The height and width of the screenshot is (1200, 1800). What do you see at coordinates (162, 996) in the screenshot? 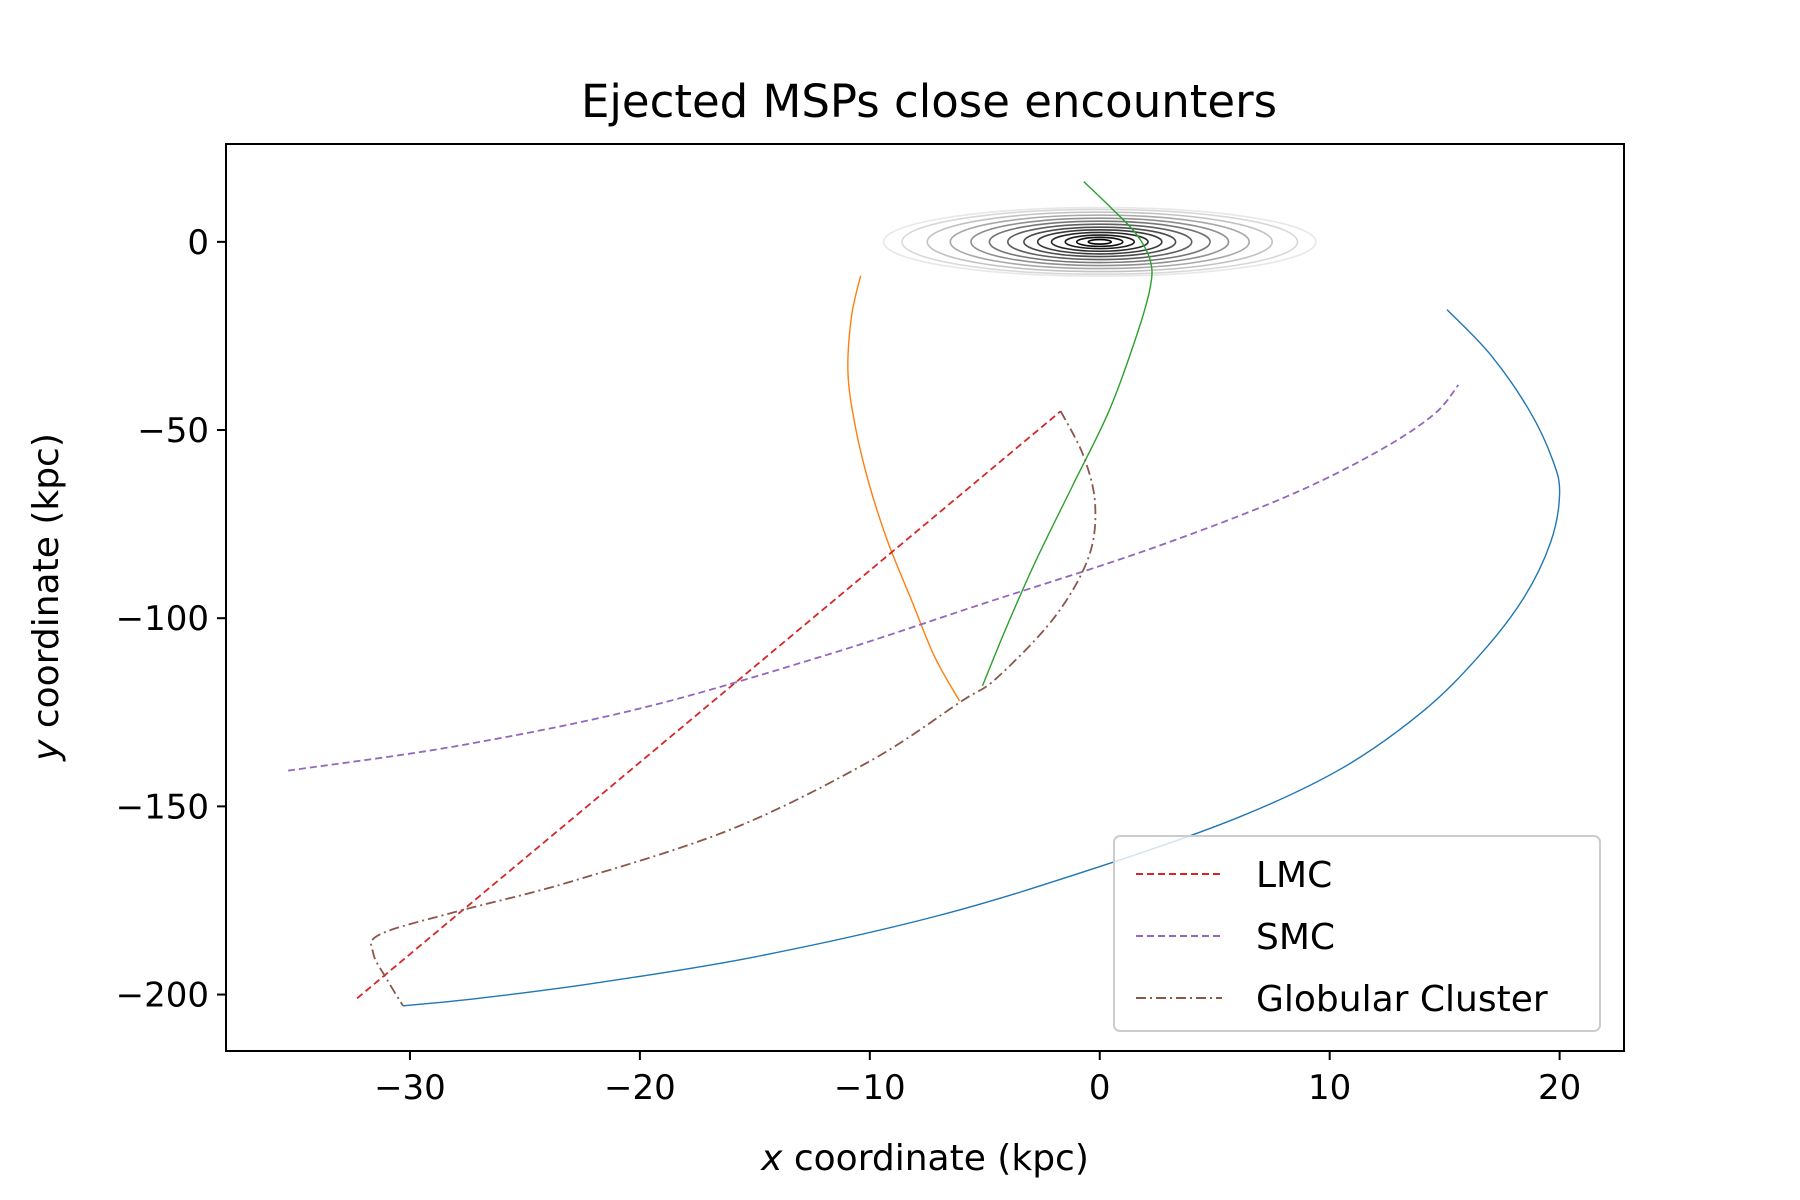
I see `y-tick-label: −200` at bounding box center [162, 996].